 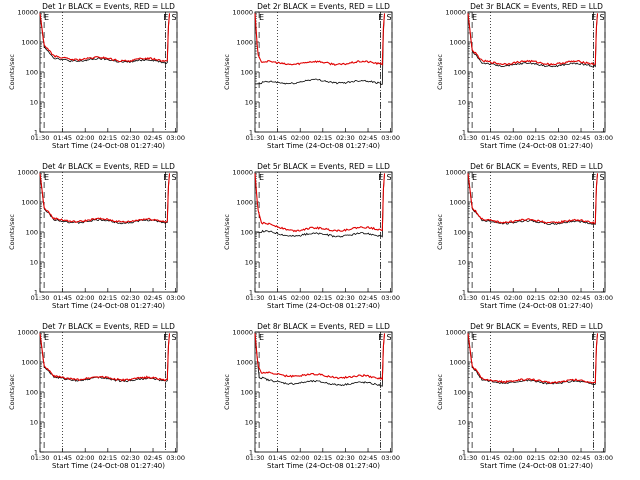 I want to click on panel-title: Det 6r BLACK = Events, RED = LLD, so click(x=536, y=166).